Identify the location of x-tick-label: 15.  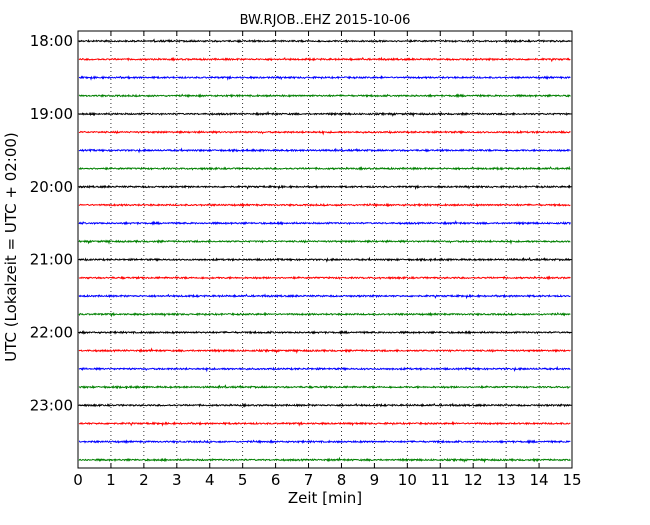
(571, 480).